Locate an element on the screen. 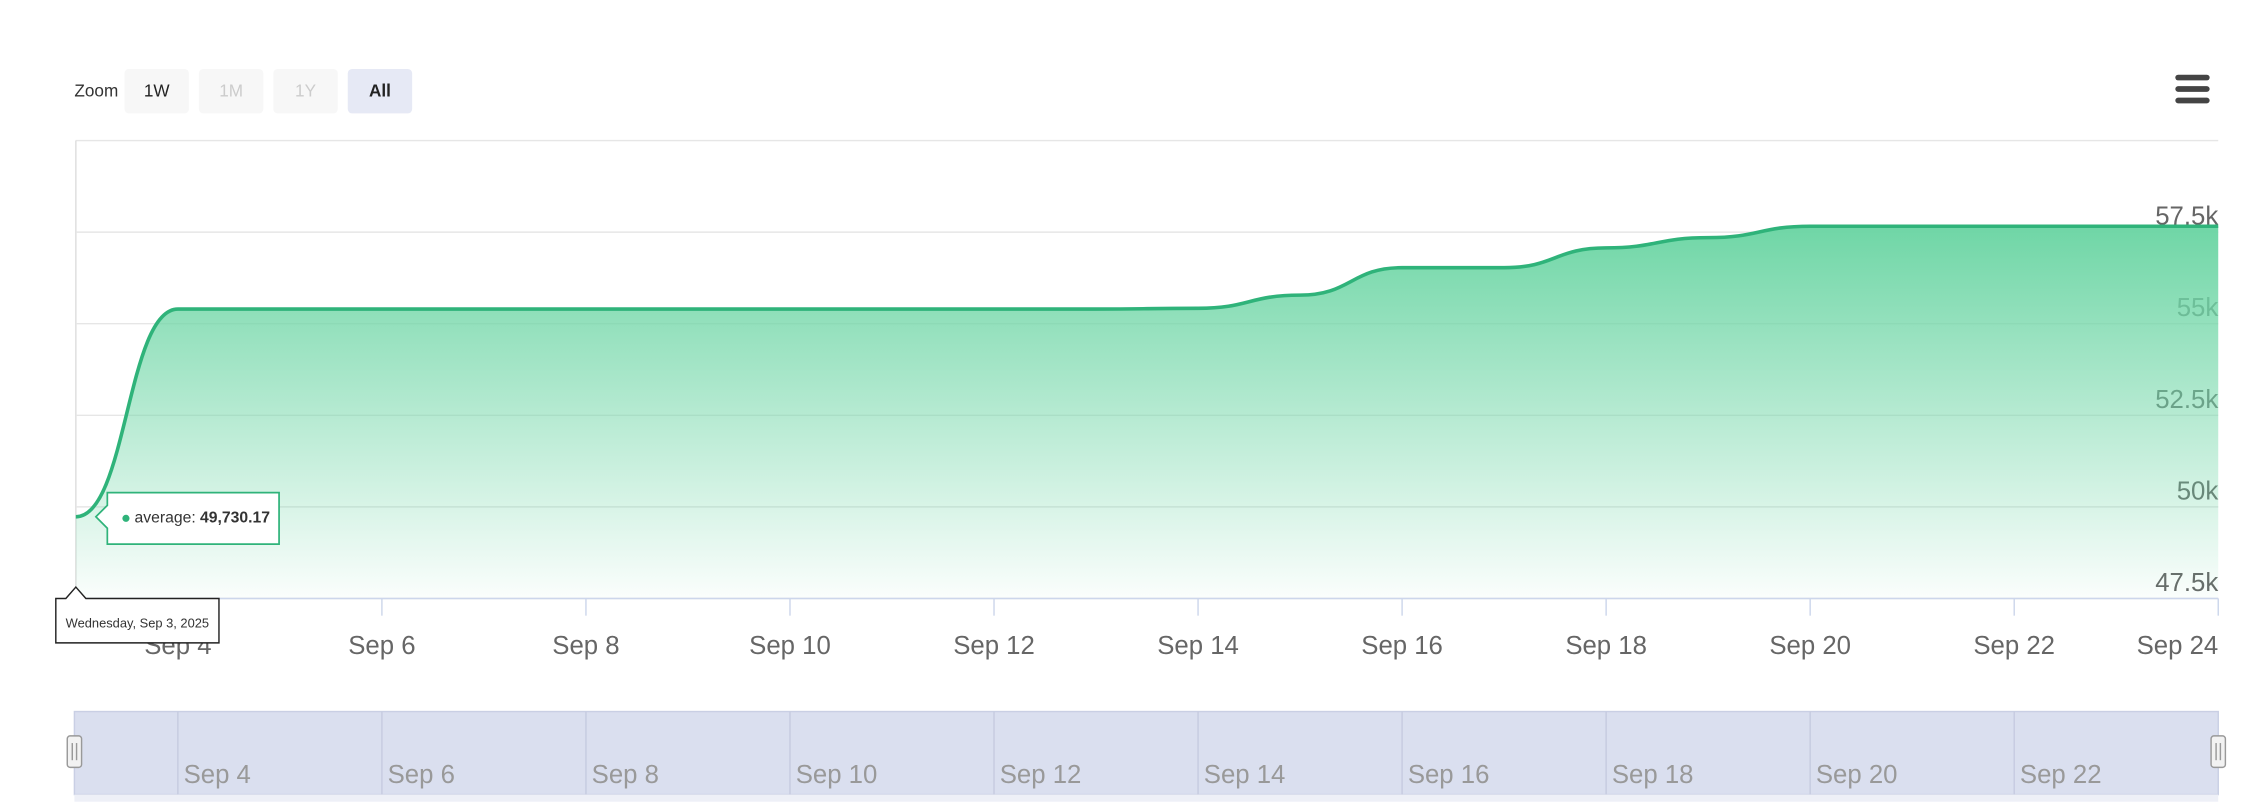 The height and width of the screenshot is (802, 2244). tooltip-label: average: is located at coordinates (165, 518).